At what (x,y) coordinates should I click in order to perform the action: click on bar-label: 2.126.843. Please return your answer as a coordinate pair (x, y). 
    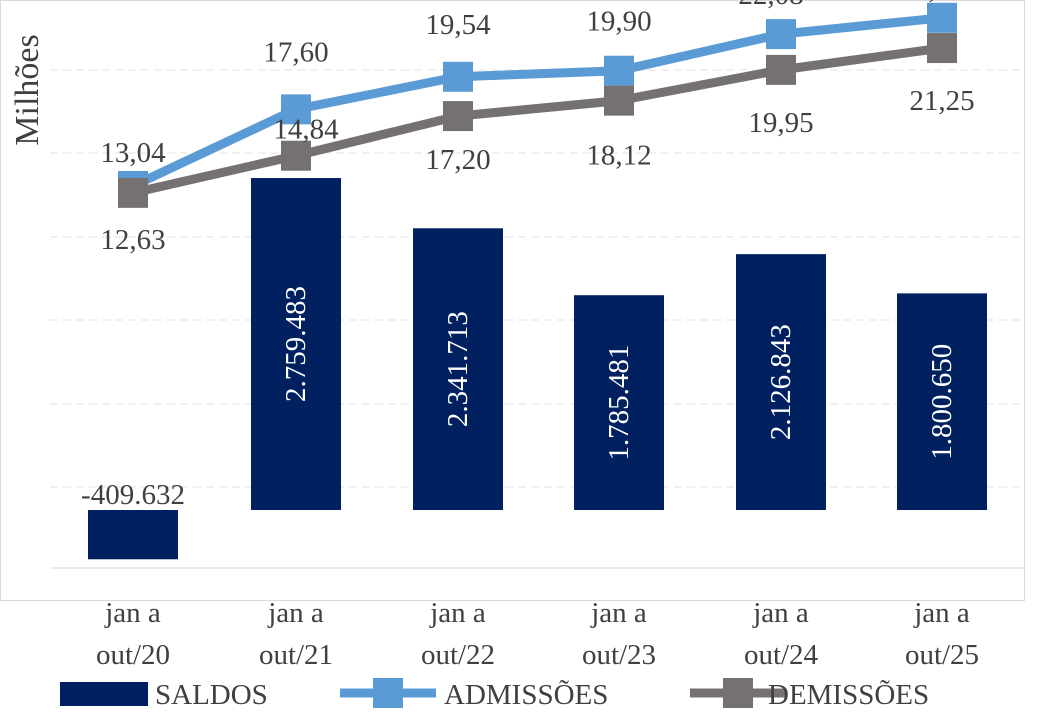
    Looking at the image, I should click on (781, 382).